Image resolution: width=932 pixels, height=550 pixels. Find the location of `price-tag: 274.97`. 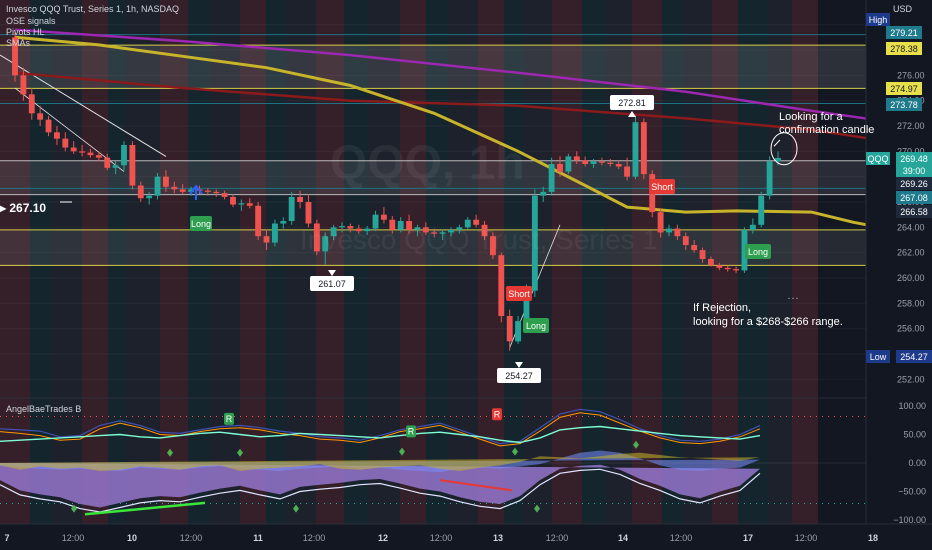

price-tag: 274.97 is located at coordinates (904, 88).